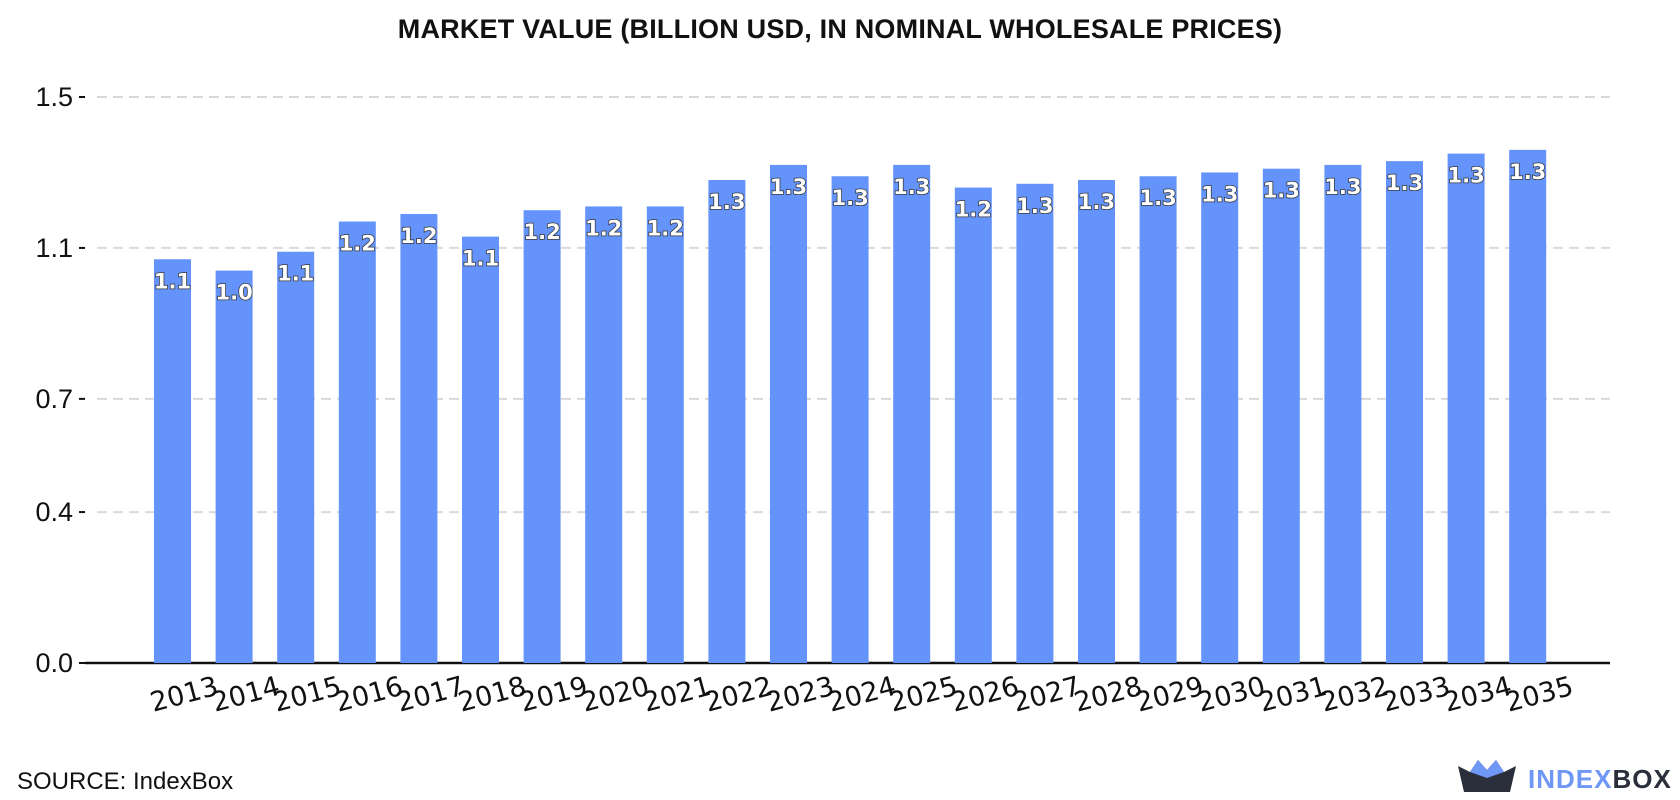  What do you see at coordinates (1570, 779) in the screenshot?
I see `brand-part-index: INDEX` at bounding box center [1570, 779].